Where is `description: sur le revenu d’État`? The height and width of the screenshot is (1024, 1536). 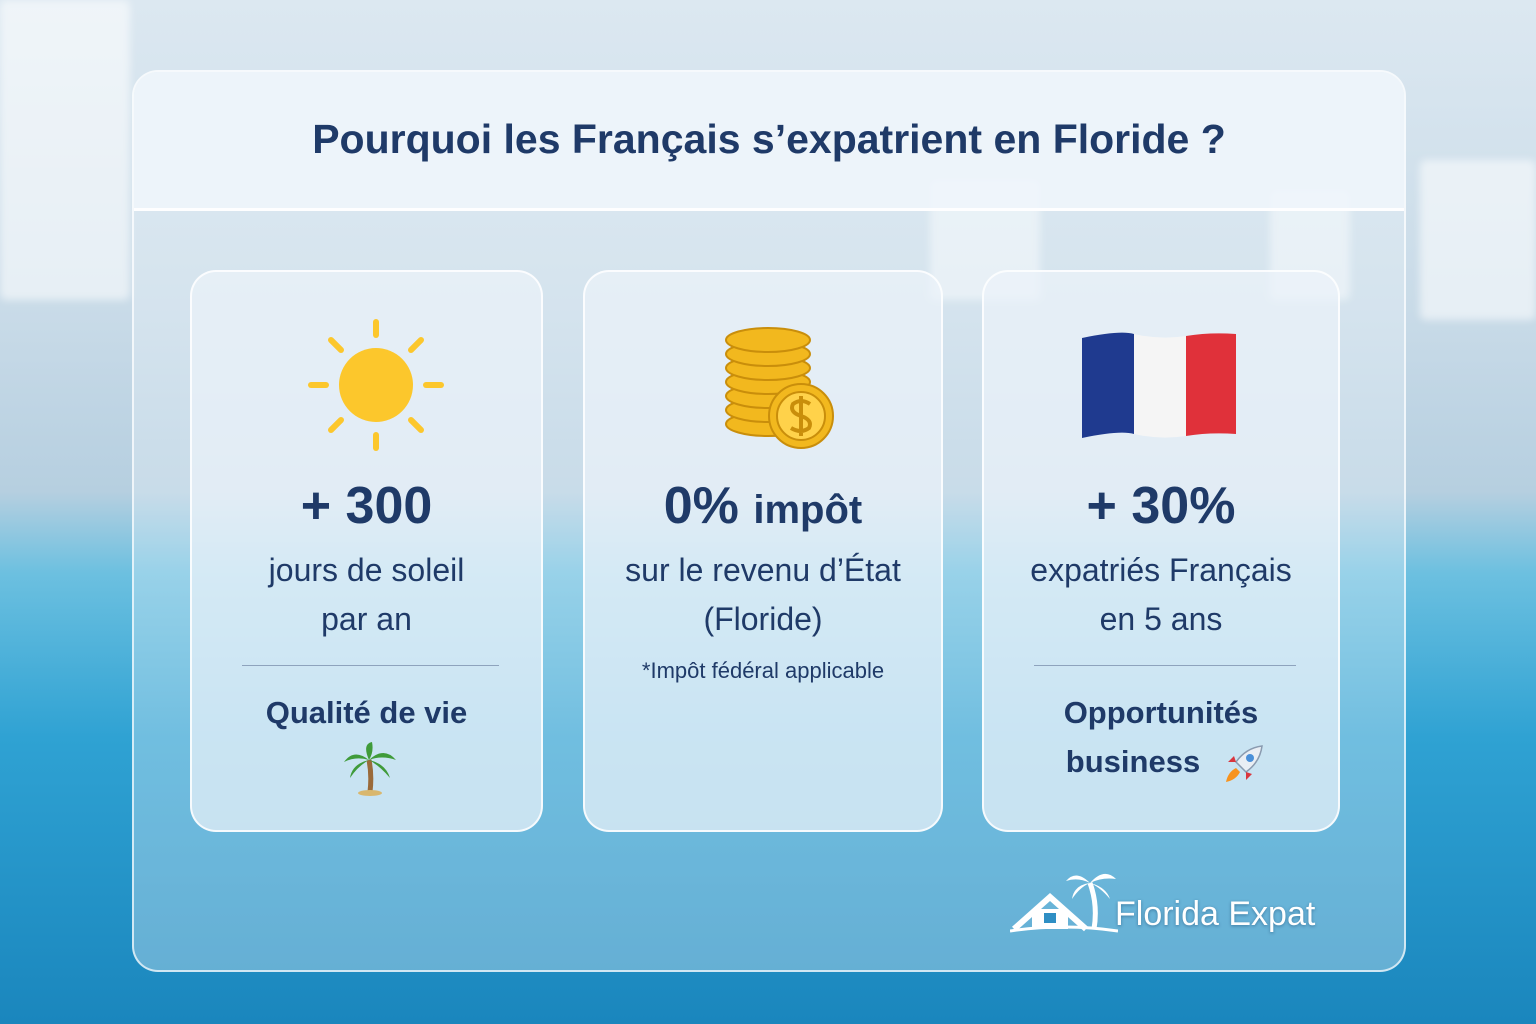
description: sur le revenu d’État is located at coordinates (763, 570).